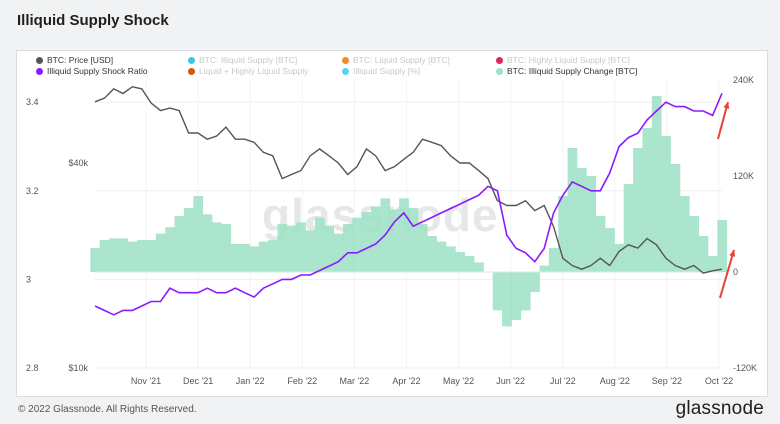 This screenshot has width=780, height=424. Describe the element at coordinates (387, 71) in the screenshot. I see `legend-label-illiquid-pct: Illiquid Supply [%]` at that location.